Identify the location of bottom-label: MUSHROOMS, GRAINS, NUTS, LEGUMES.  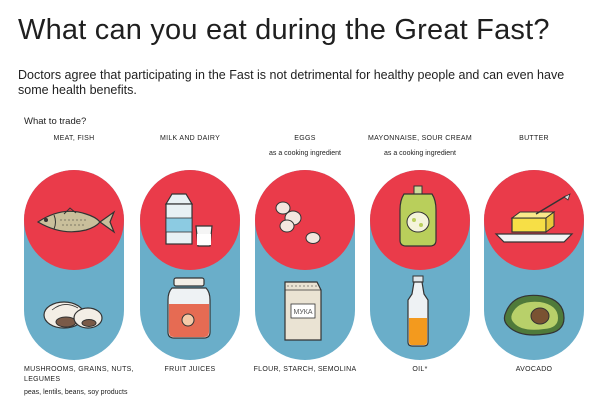
(79, 374).